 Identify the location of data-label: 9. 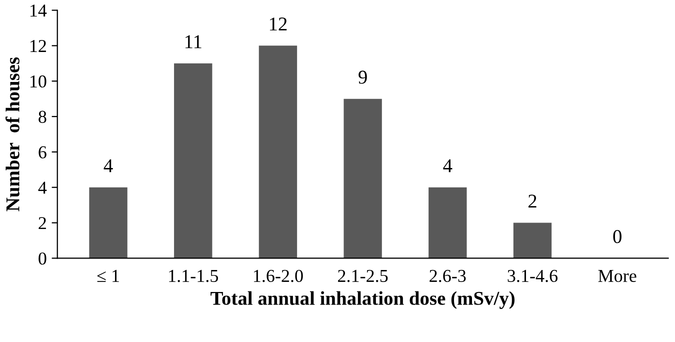
(362, 77).